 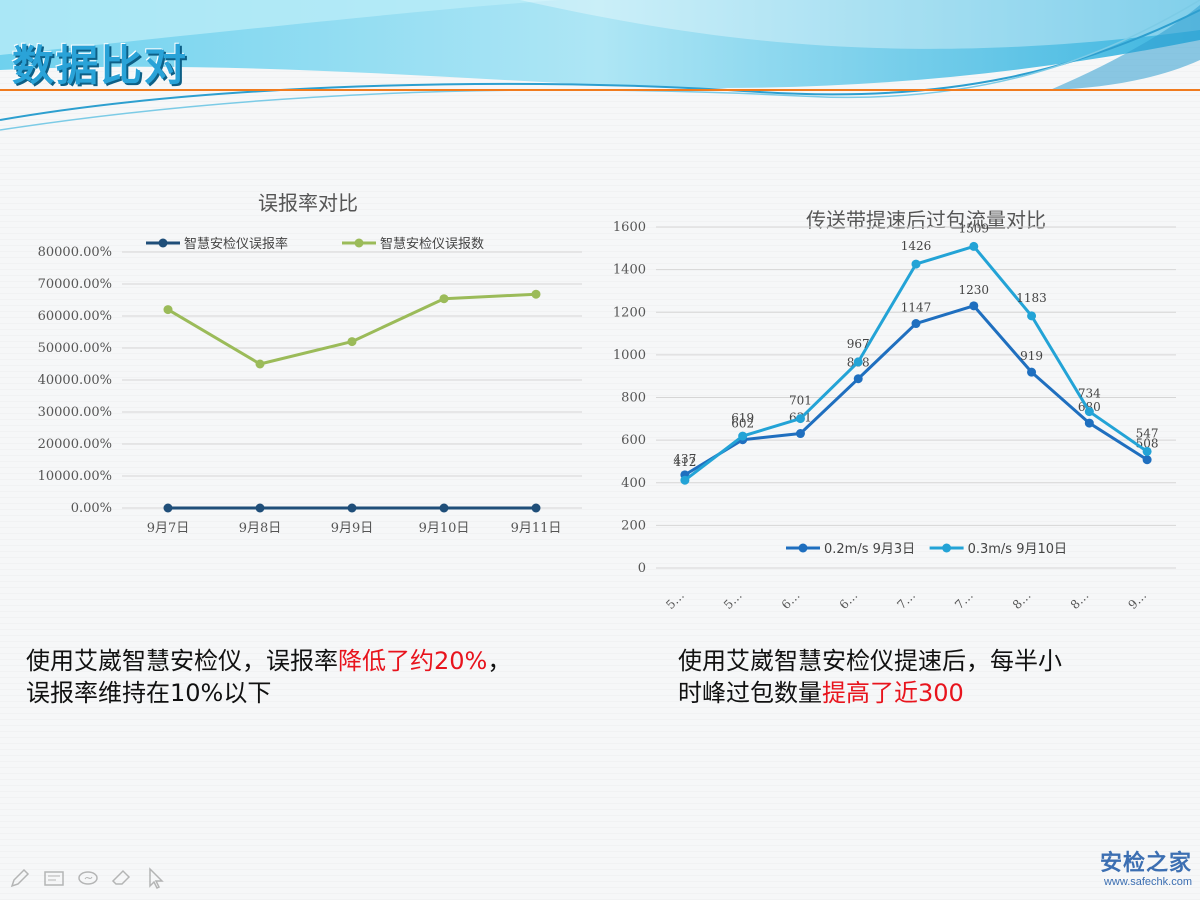 I want to click on eraser-icon, so click(x=122, y=878).